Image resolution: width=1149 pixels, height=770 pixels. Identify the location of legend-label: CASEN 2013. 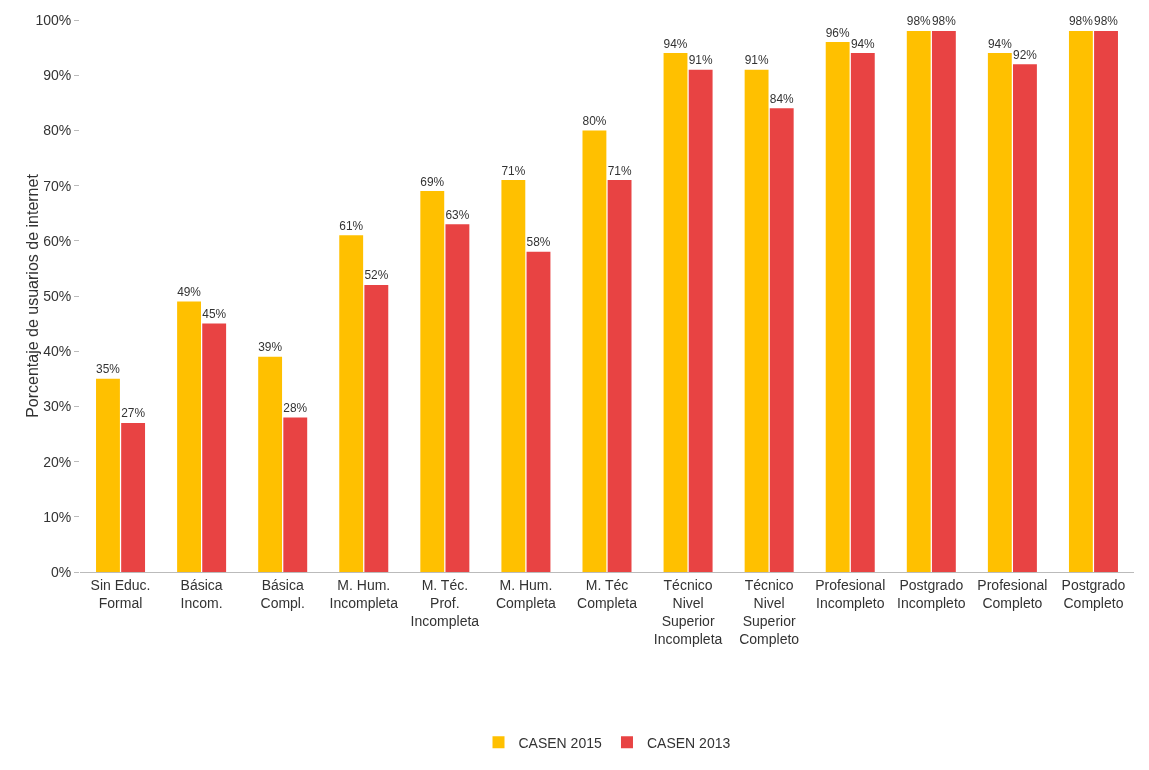
(688, 742).